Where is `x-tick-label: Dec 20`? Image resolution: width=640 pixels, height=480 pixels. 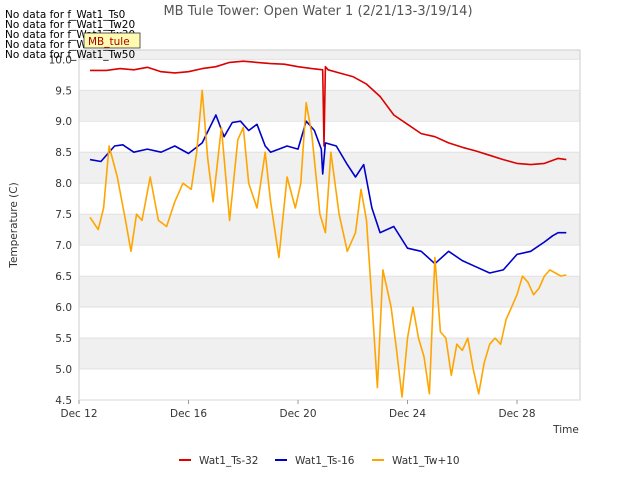
x-tick-label: Dec 20 is located at coordinates (298, 414).